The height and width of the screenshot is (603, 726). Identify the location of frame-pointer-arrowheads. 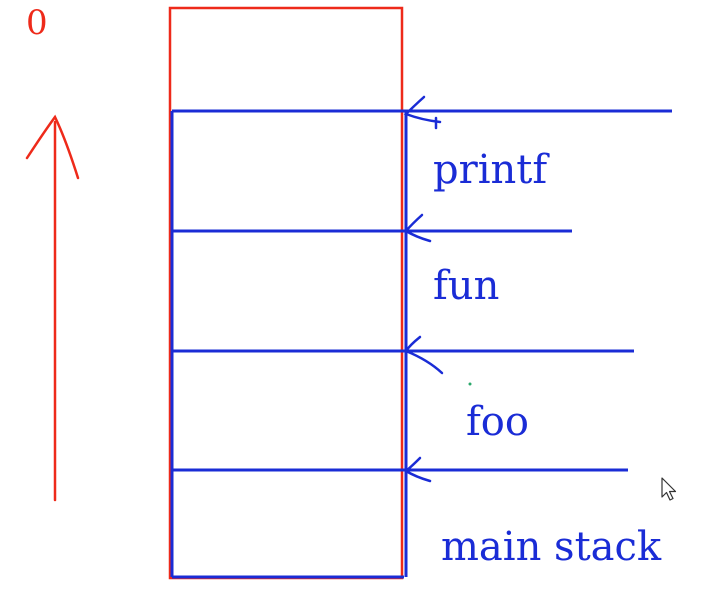
(423, 289).